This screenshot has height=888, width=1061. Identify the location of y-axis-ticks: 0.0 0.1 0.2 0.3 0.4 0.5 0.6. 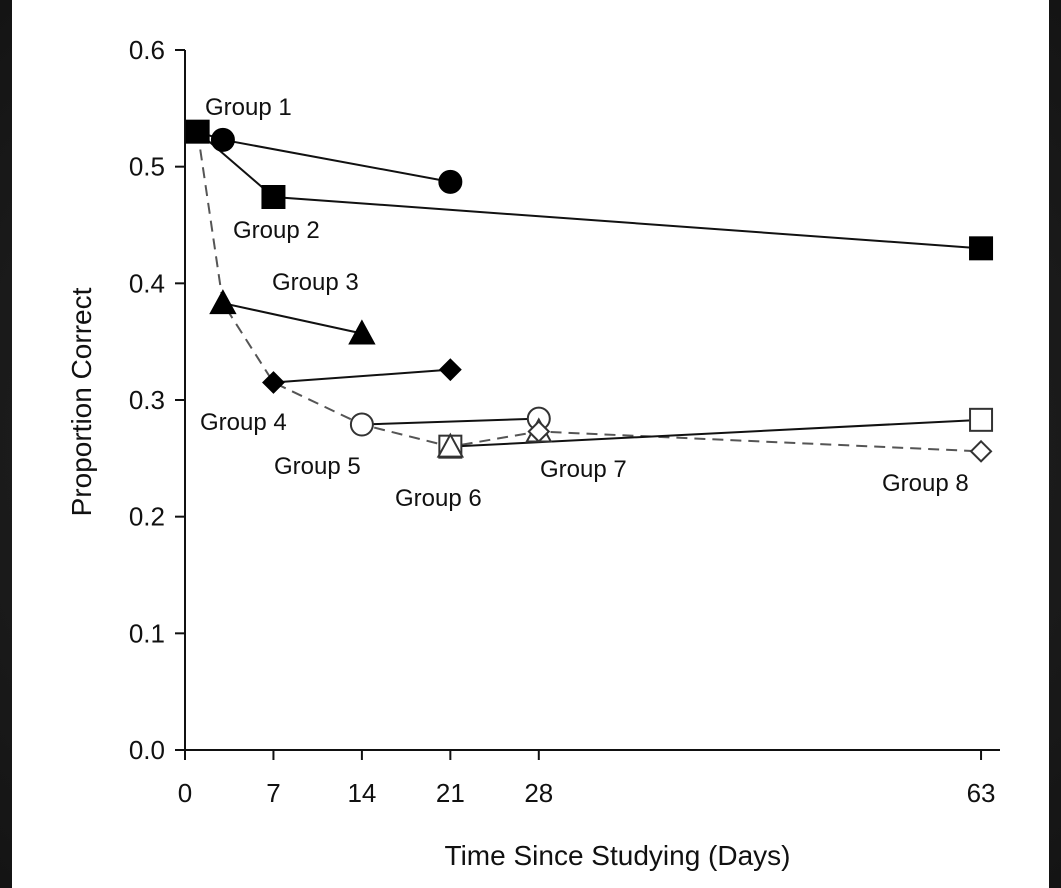
(157, 400).